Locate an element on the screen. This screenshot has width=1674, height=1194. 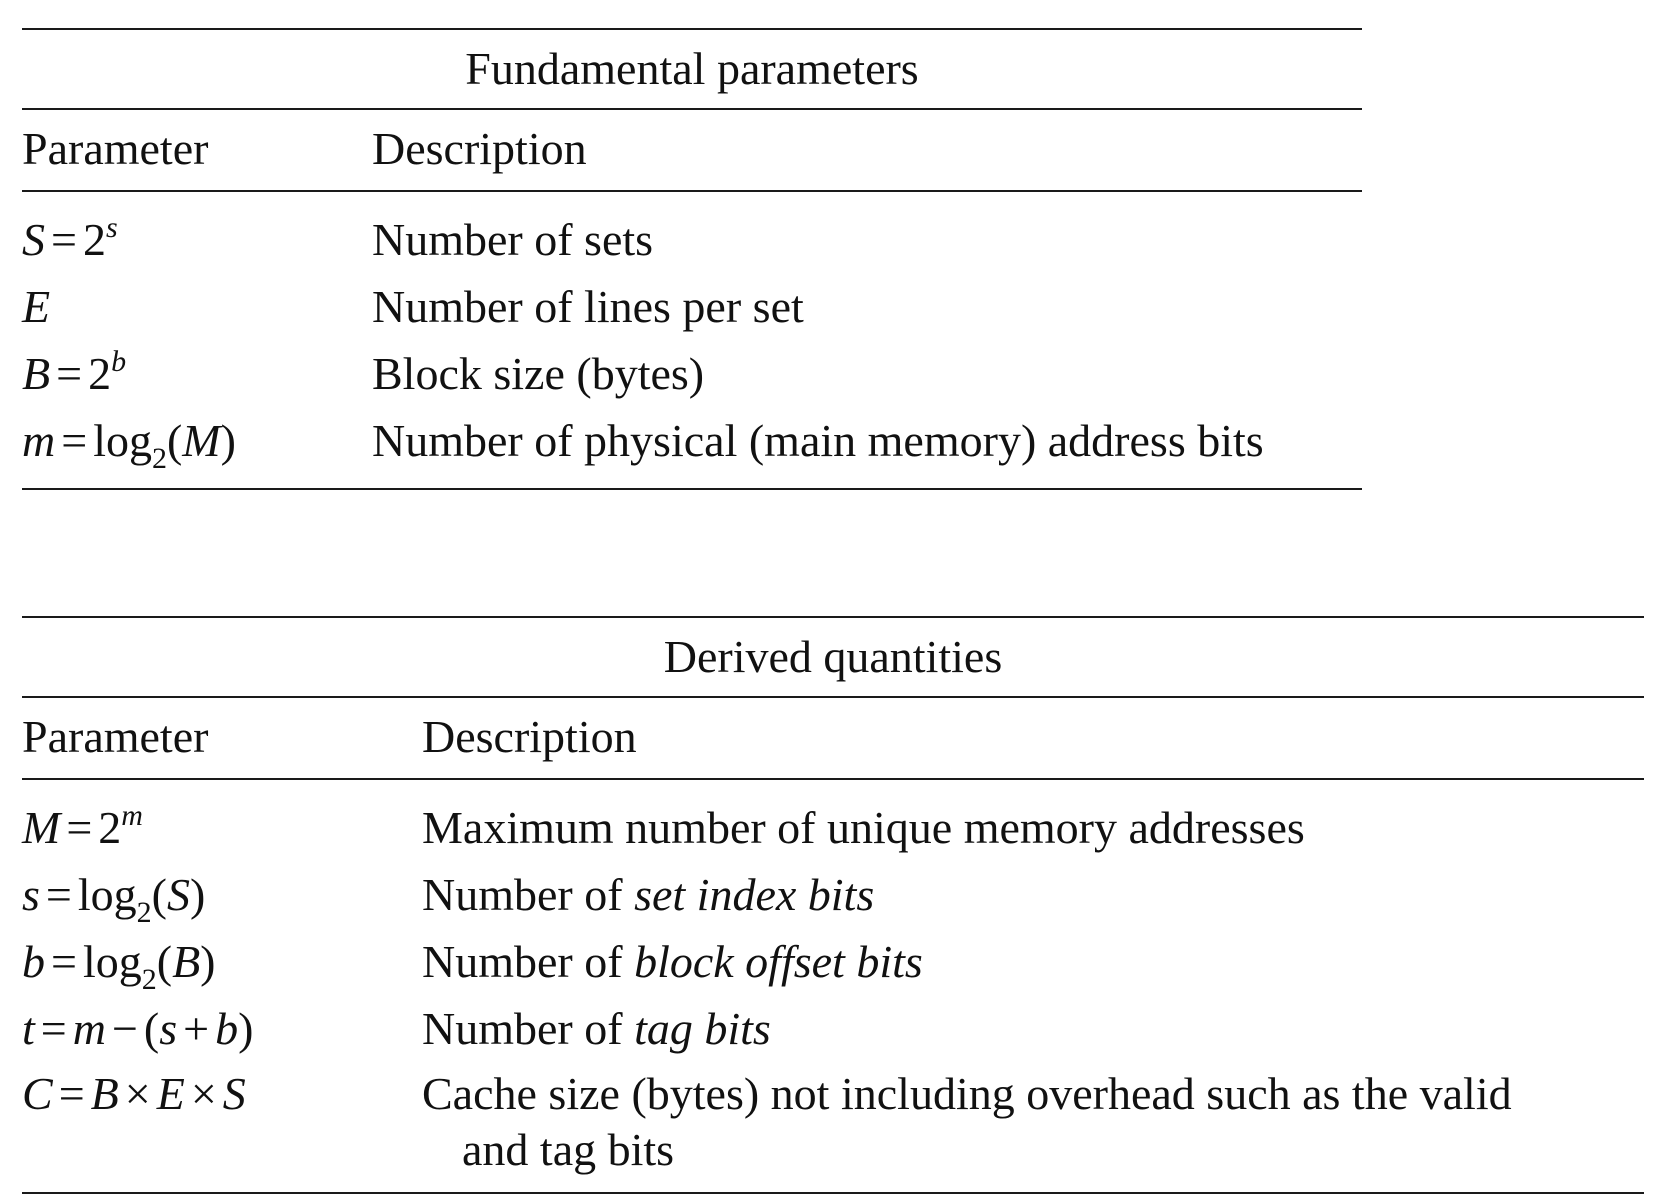
formula-variable: s is located at coordinates (168, 1028).